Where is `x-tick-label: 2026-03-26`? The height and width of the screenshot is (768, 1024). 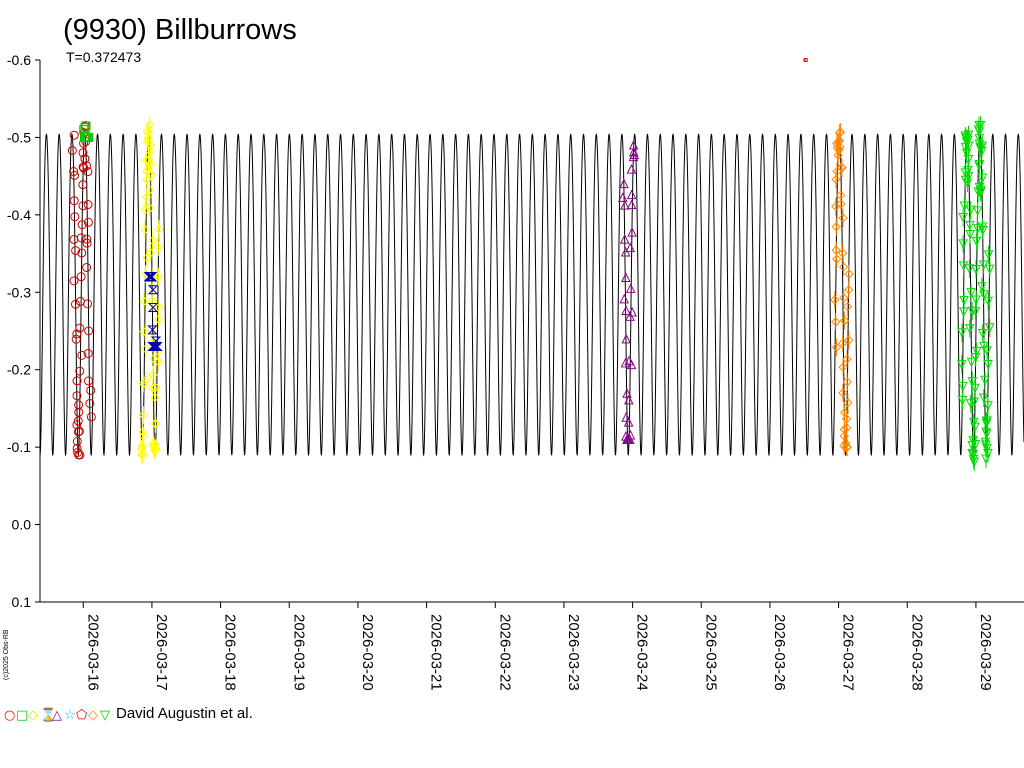
x-tick-label: 2026-03-26 is located at coordinates (779, 652).